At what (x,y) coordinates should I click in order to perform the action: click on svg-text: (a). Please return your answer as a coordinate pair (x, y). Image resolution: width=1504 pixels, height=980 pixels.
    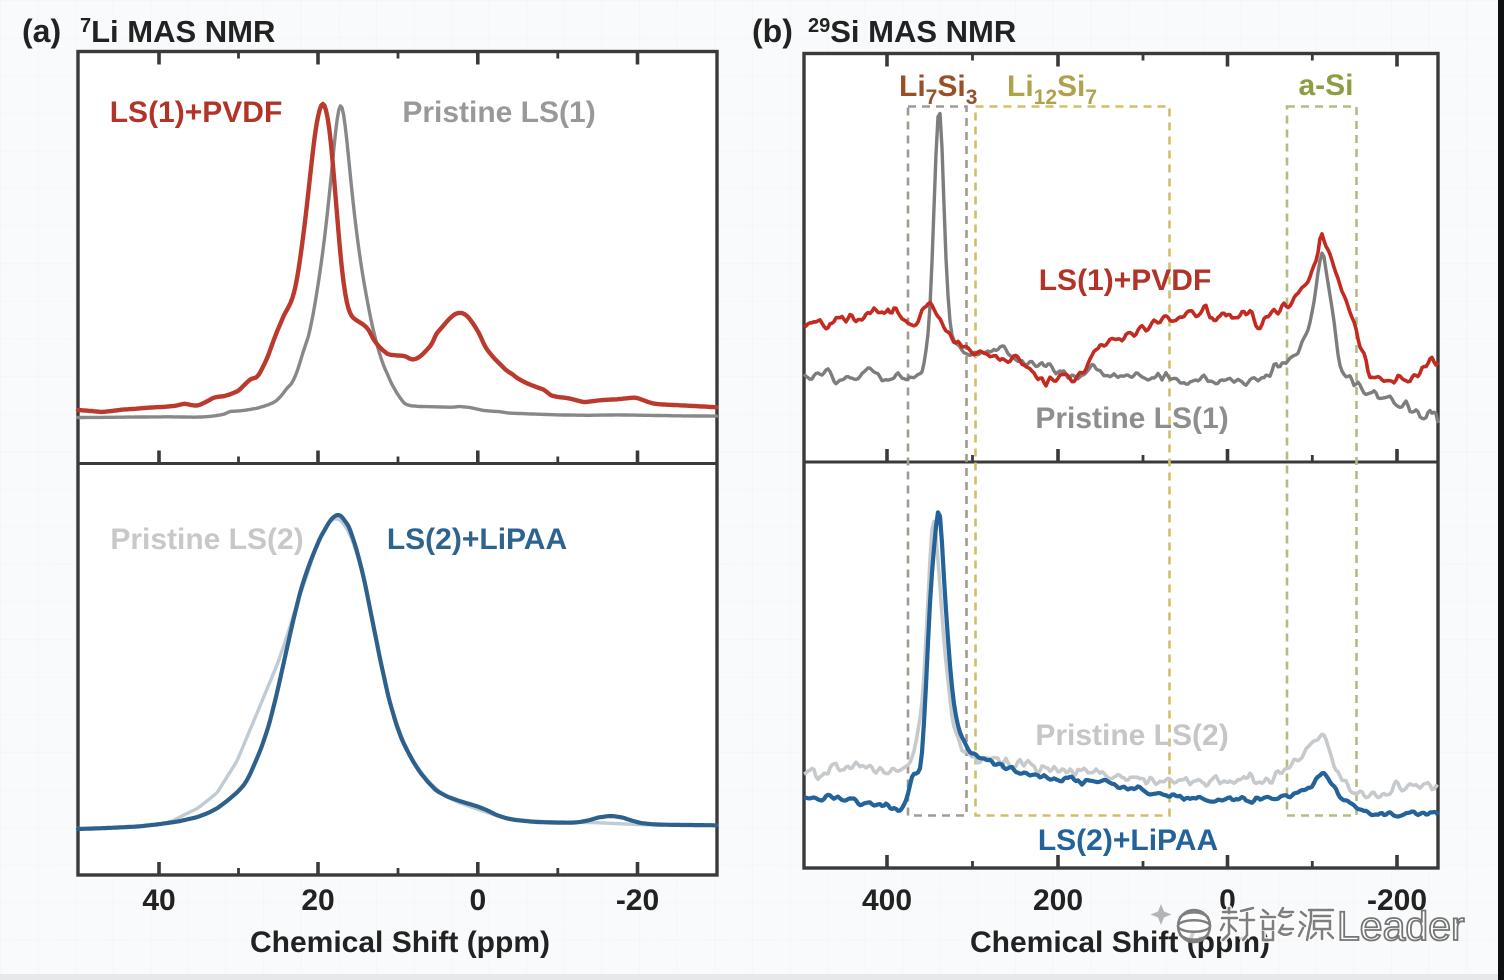
    Looking at the image, I should click on (41, 31).